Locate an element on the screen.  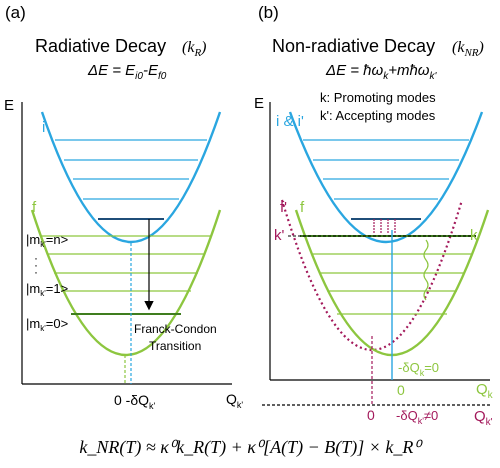
panel-a-title-symbol: (kR) is located at coordinates (194, 49).